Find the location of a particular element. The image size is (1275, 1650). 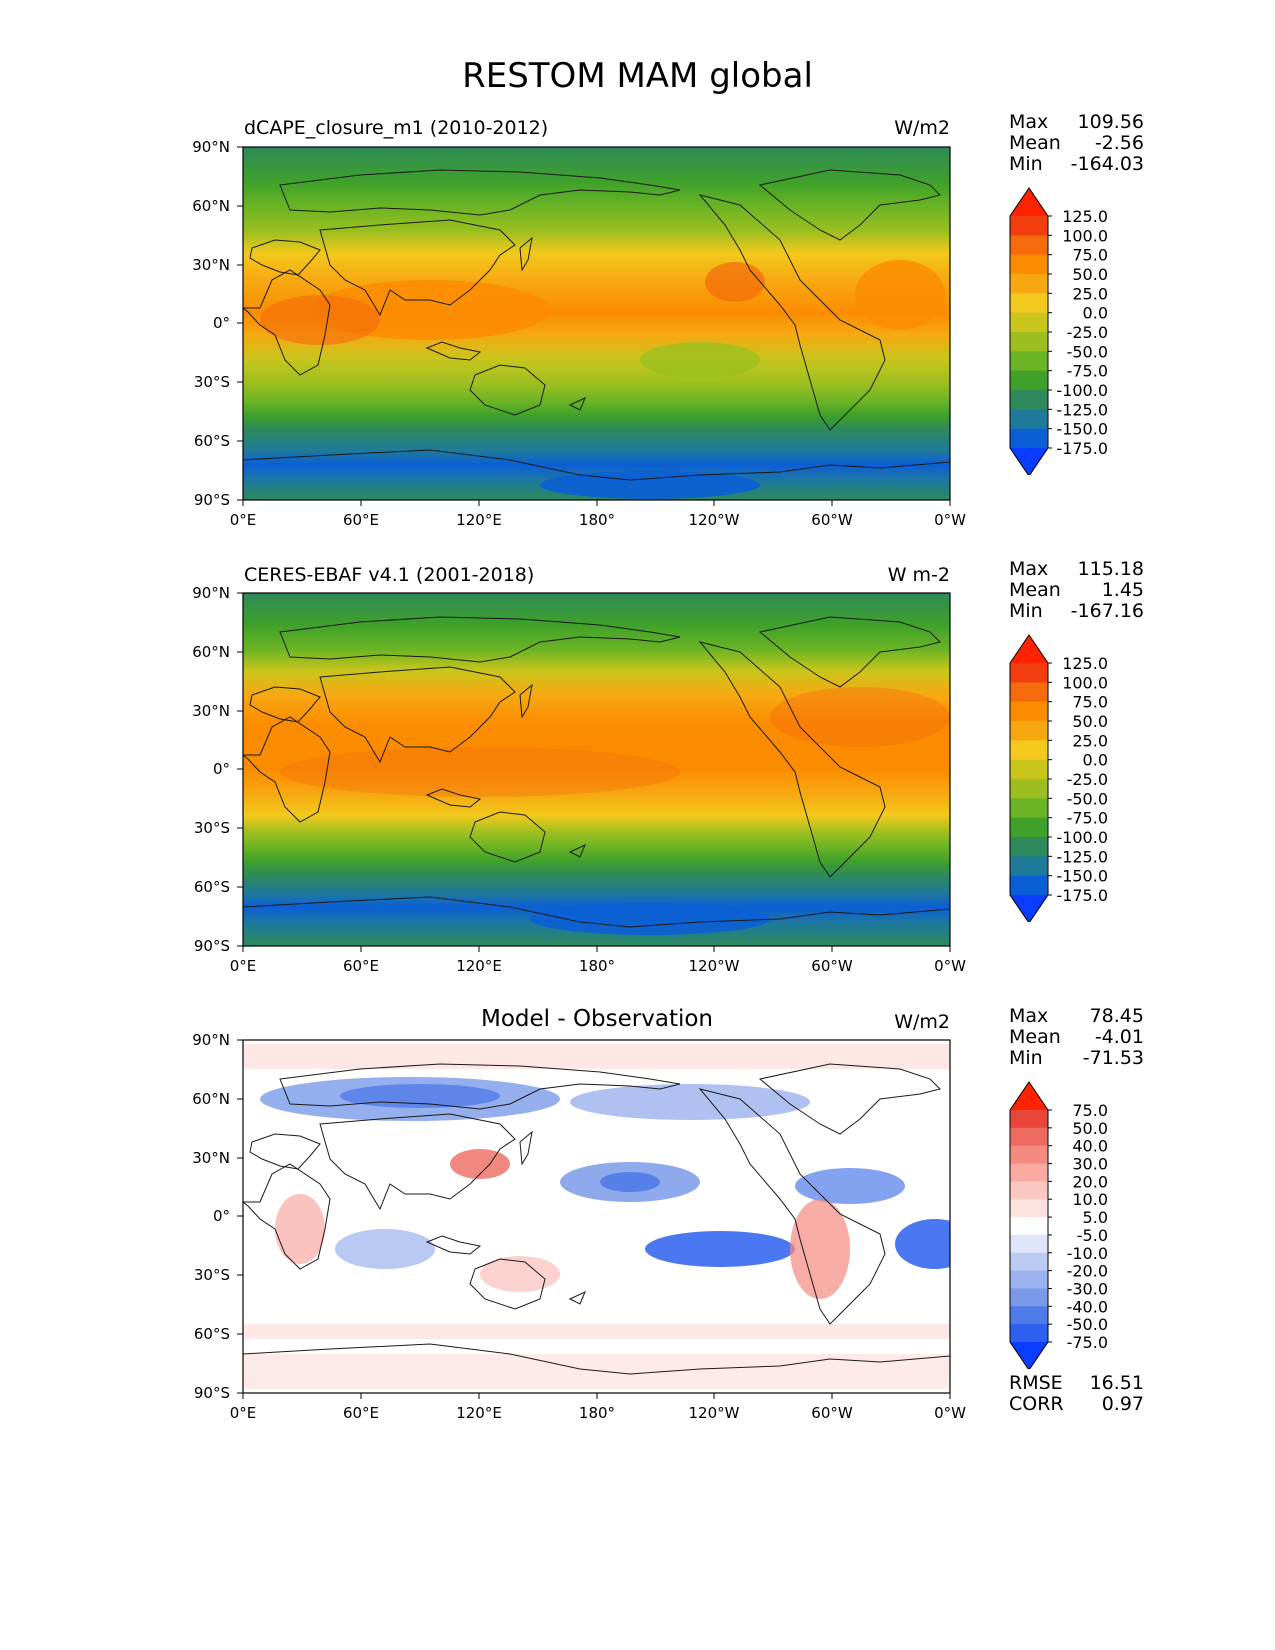

x-tick-label: 60°W is located at coordinates (832, 520).